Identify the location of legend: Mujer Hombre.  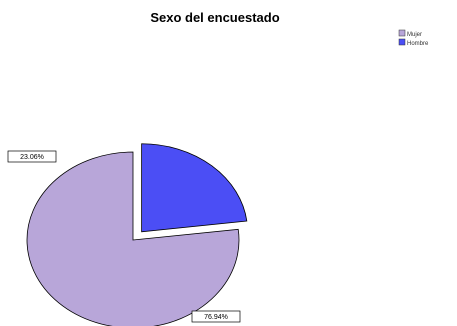
(413, 38).